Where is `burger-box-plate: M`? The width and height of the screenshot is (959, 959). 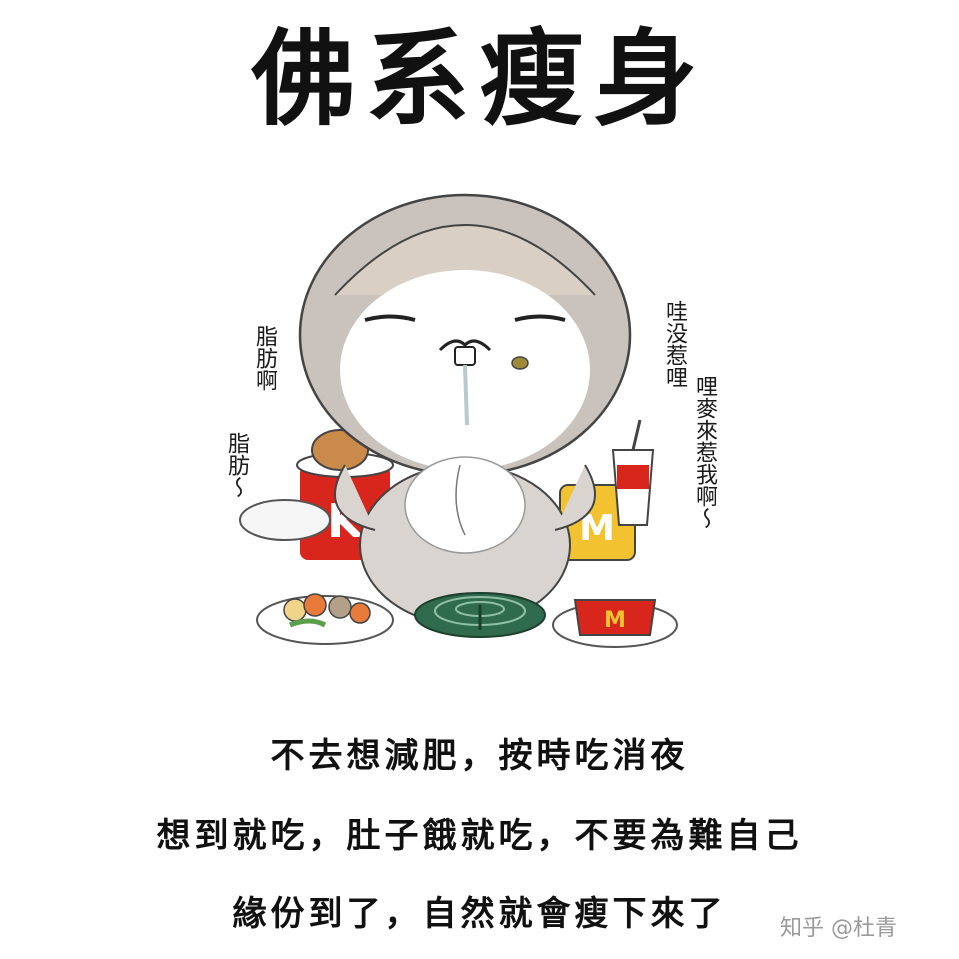 burger-box-plate: M is located at coordinates (615, 623).